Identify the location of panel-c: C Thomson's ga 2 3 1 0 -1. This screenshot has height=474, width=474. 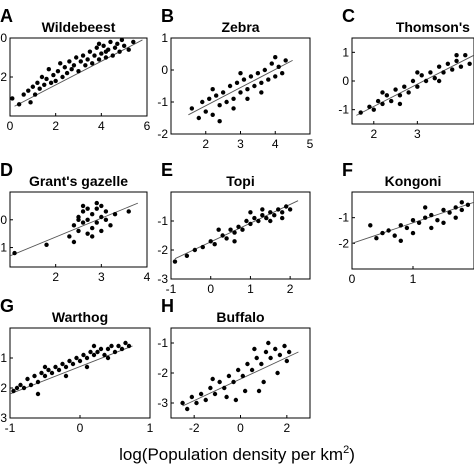
(406, 73).